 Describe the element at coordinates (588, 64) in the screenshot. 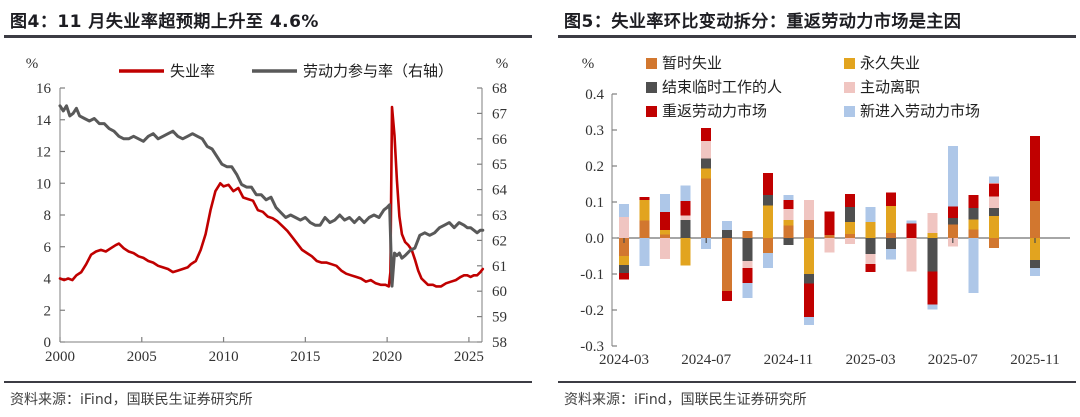

I see `y-axis-unit: %` at that location.